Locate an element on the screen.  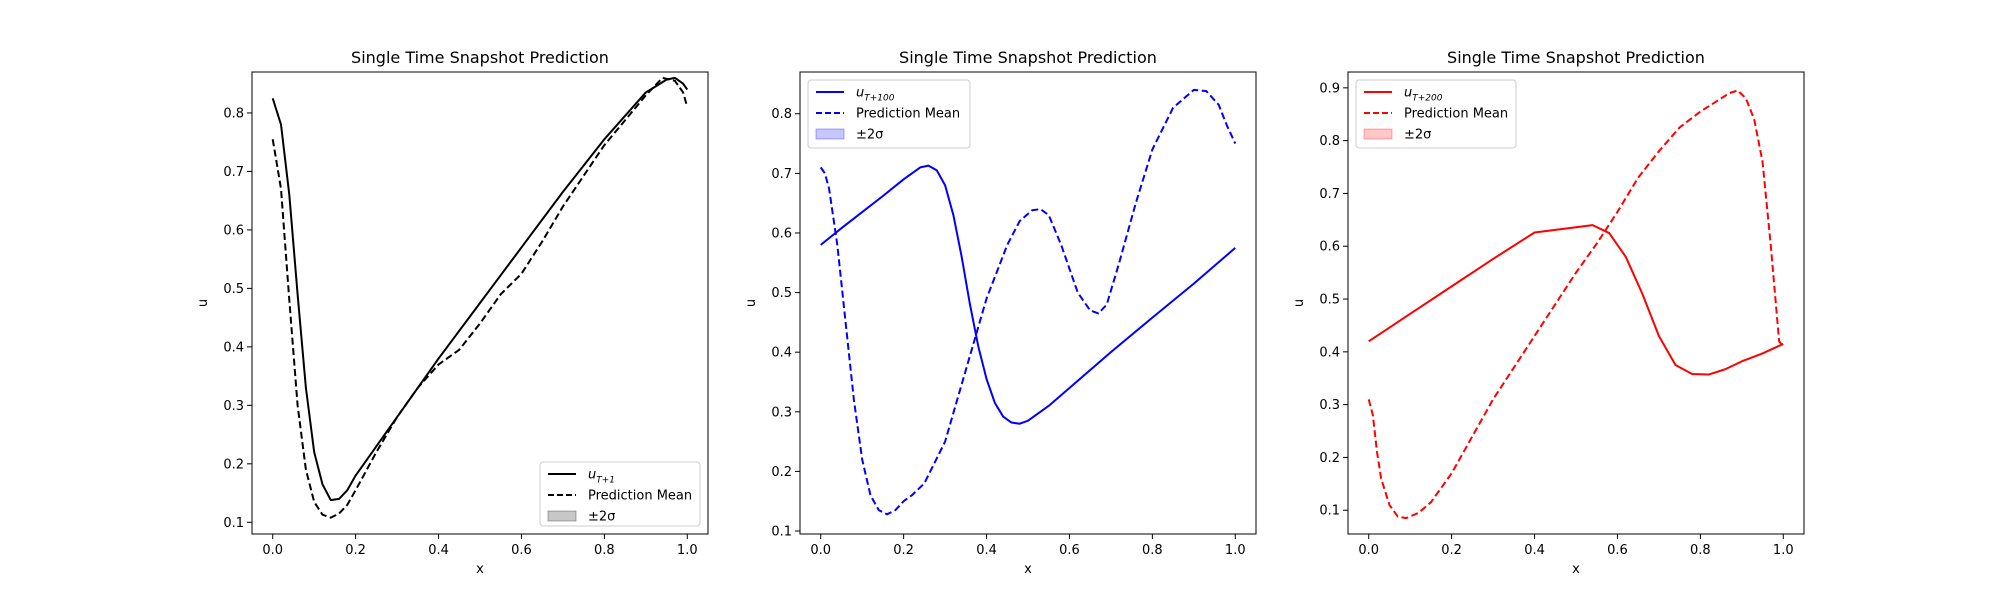
legend: uT+1 Prediction Mean ±2σ is located at coordinates (620, 494).